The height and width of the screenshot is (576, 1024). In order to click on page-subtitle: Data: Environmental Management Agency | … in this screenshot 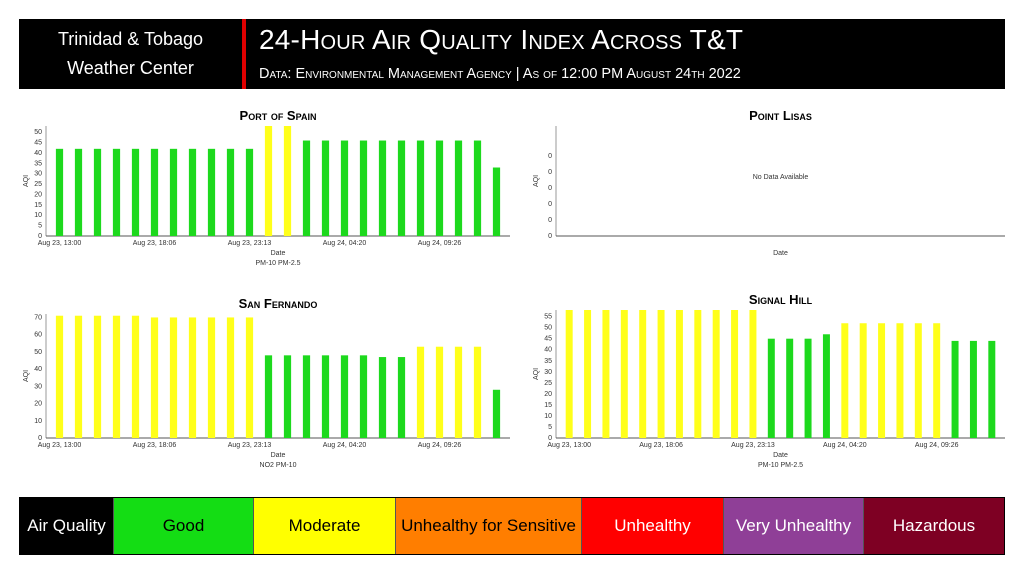, I will do `click(500, 74)`.